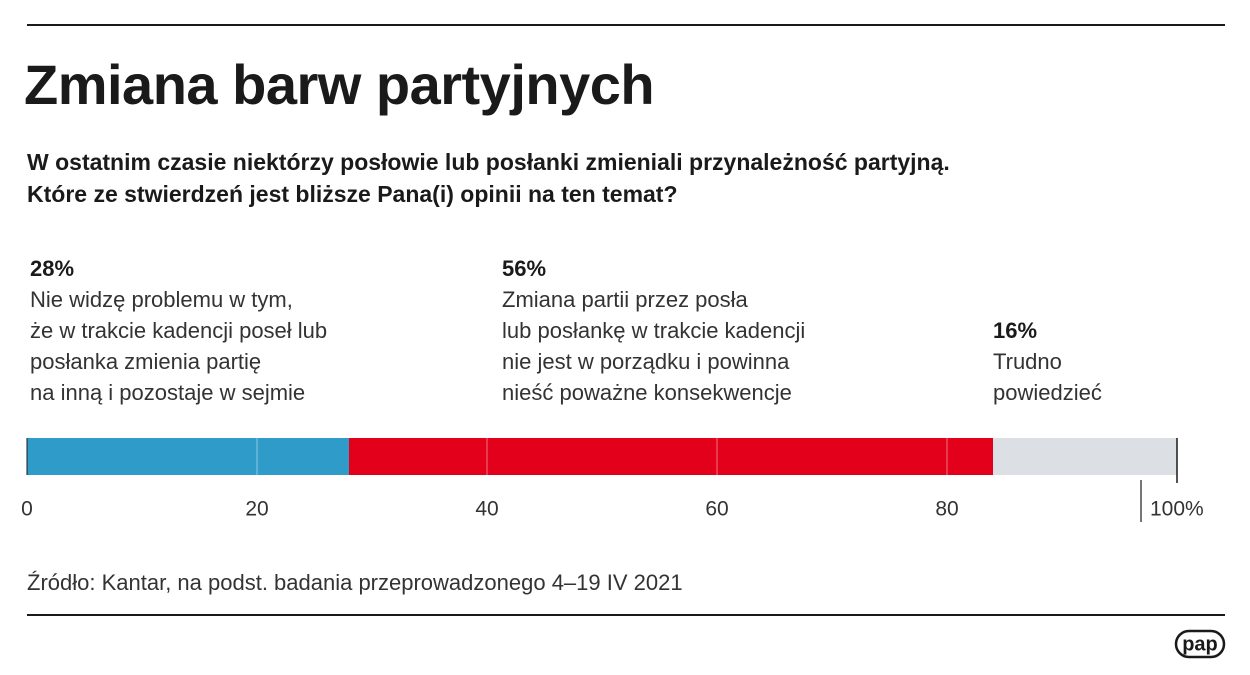 This screenshot has width=1250, height=675. I want to click on x-tick-label: 20, so click(256, 509).